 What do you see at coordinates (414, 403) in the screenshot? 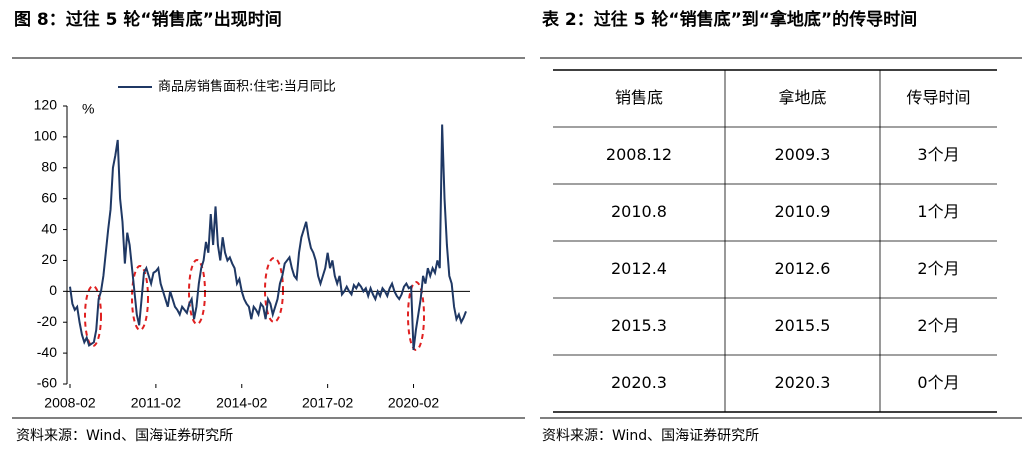
I see `x-tick-label: 2020-02` at bounding box center [414, 403].